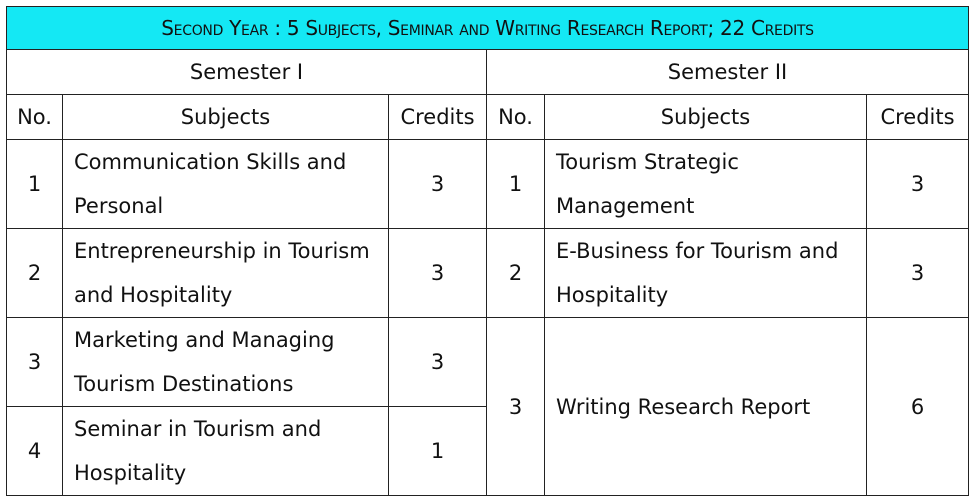  What do you see at coordinates (515, 406) in the screenshot?
I see `s2-no: 3` at bounding box center [515, 406].